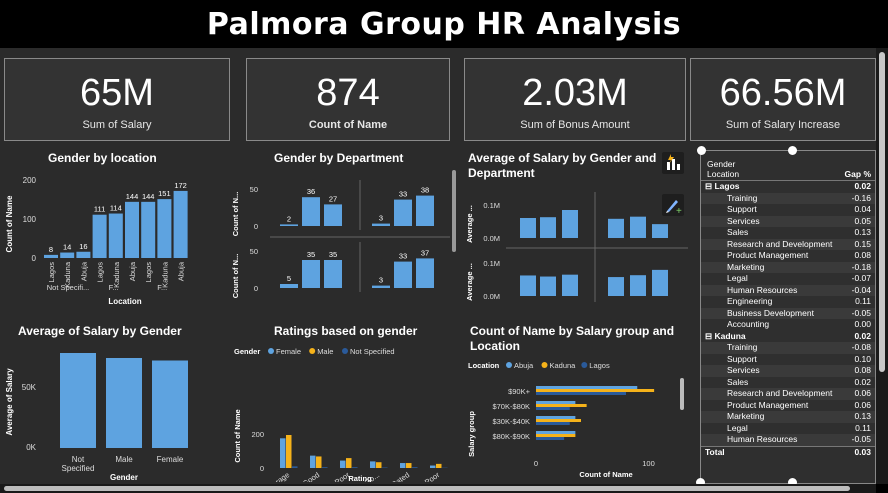 This screenshot has width=888, height=493. I want to click on matrix-row-label: Engineering, so click(750, 301).